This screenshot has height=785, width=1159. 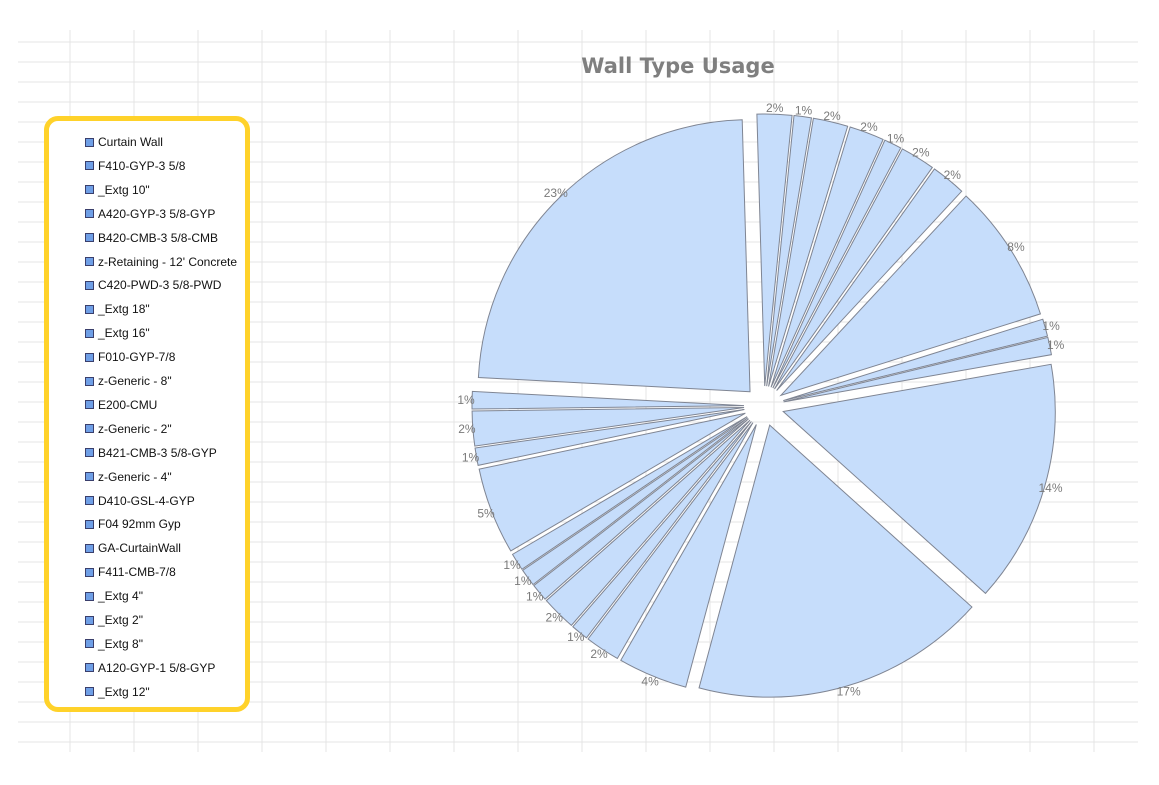 I want to click on legend-label: E200-CMU, so click(x=128, y=404).